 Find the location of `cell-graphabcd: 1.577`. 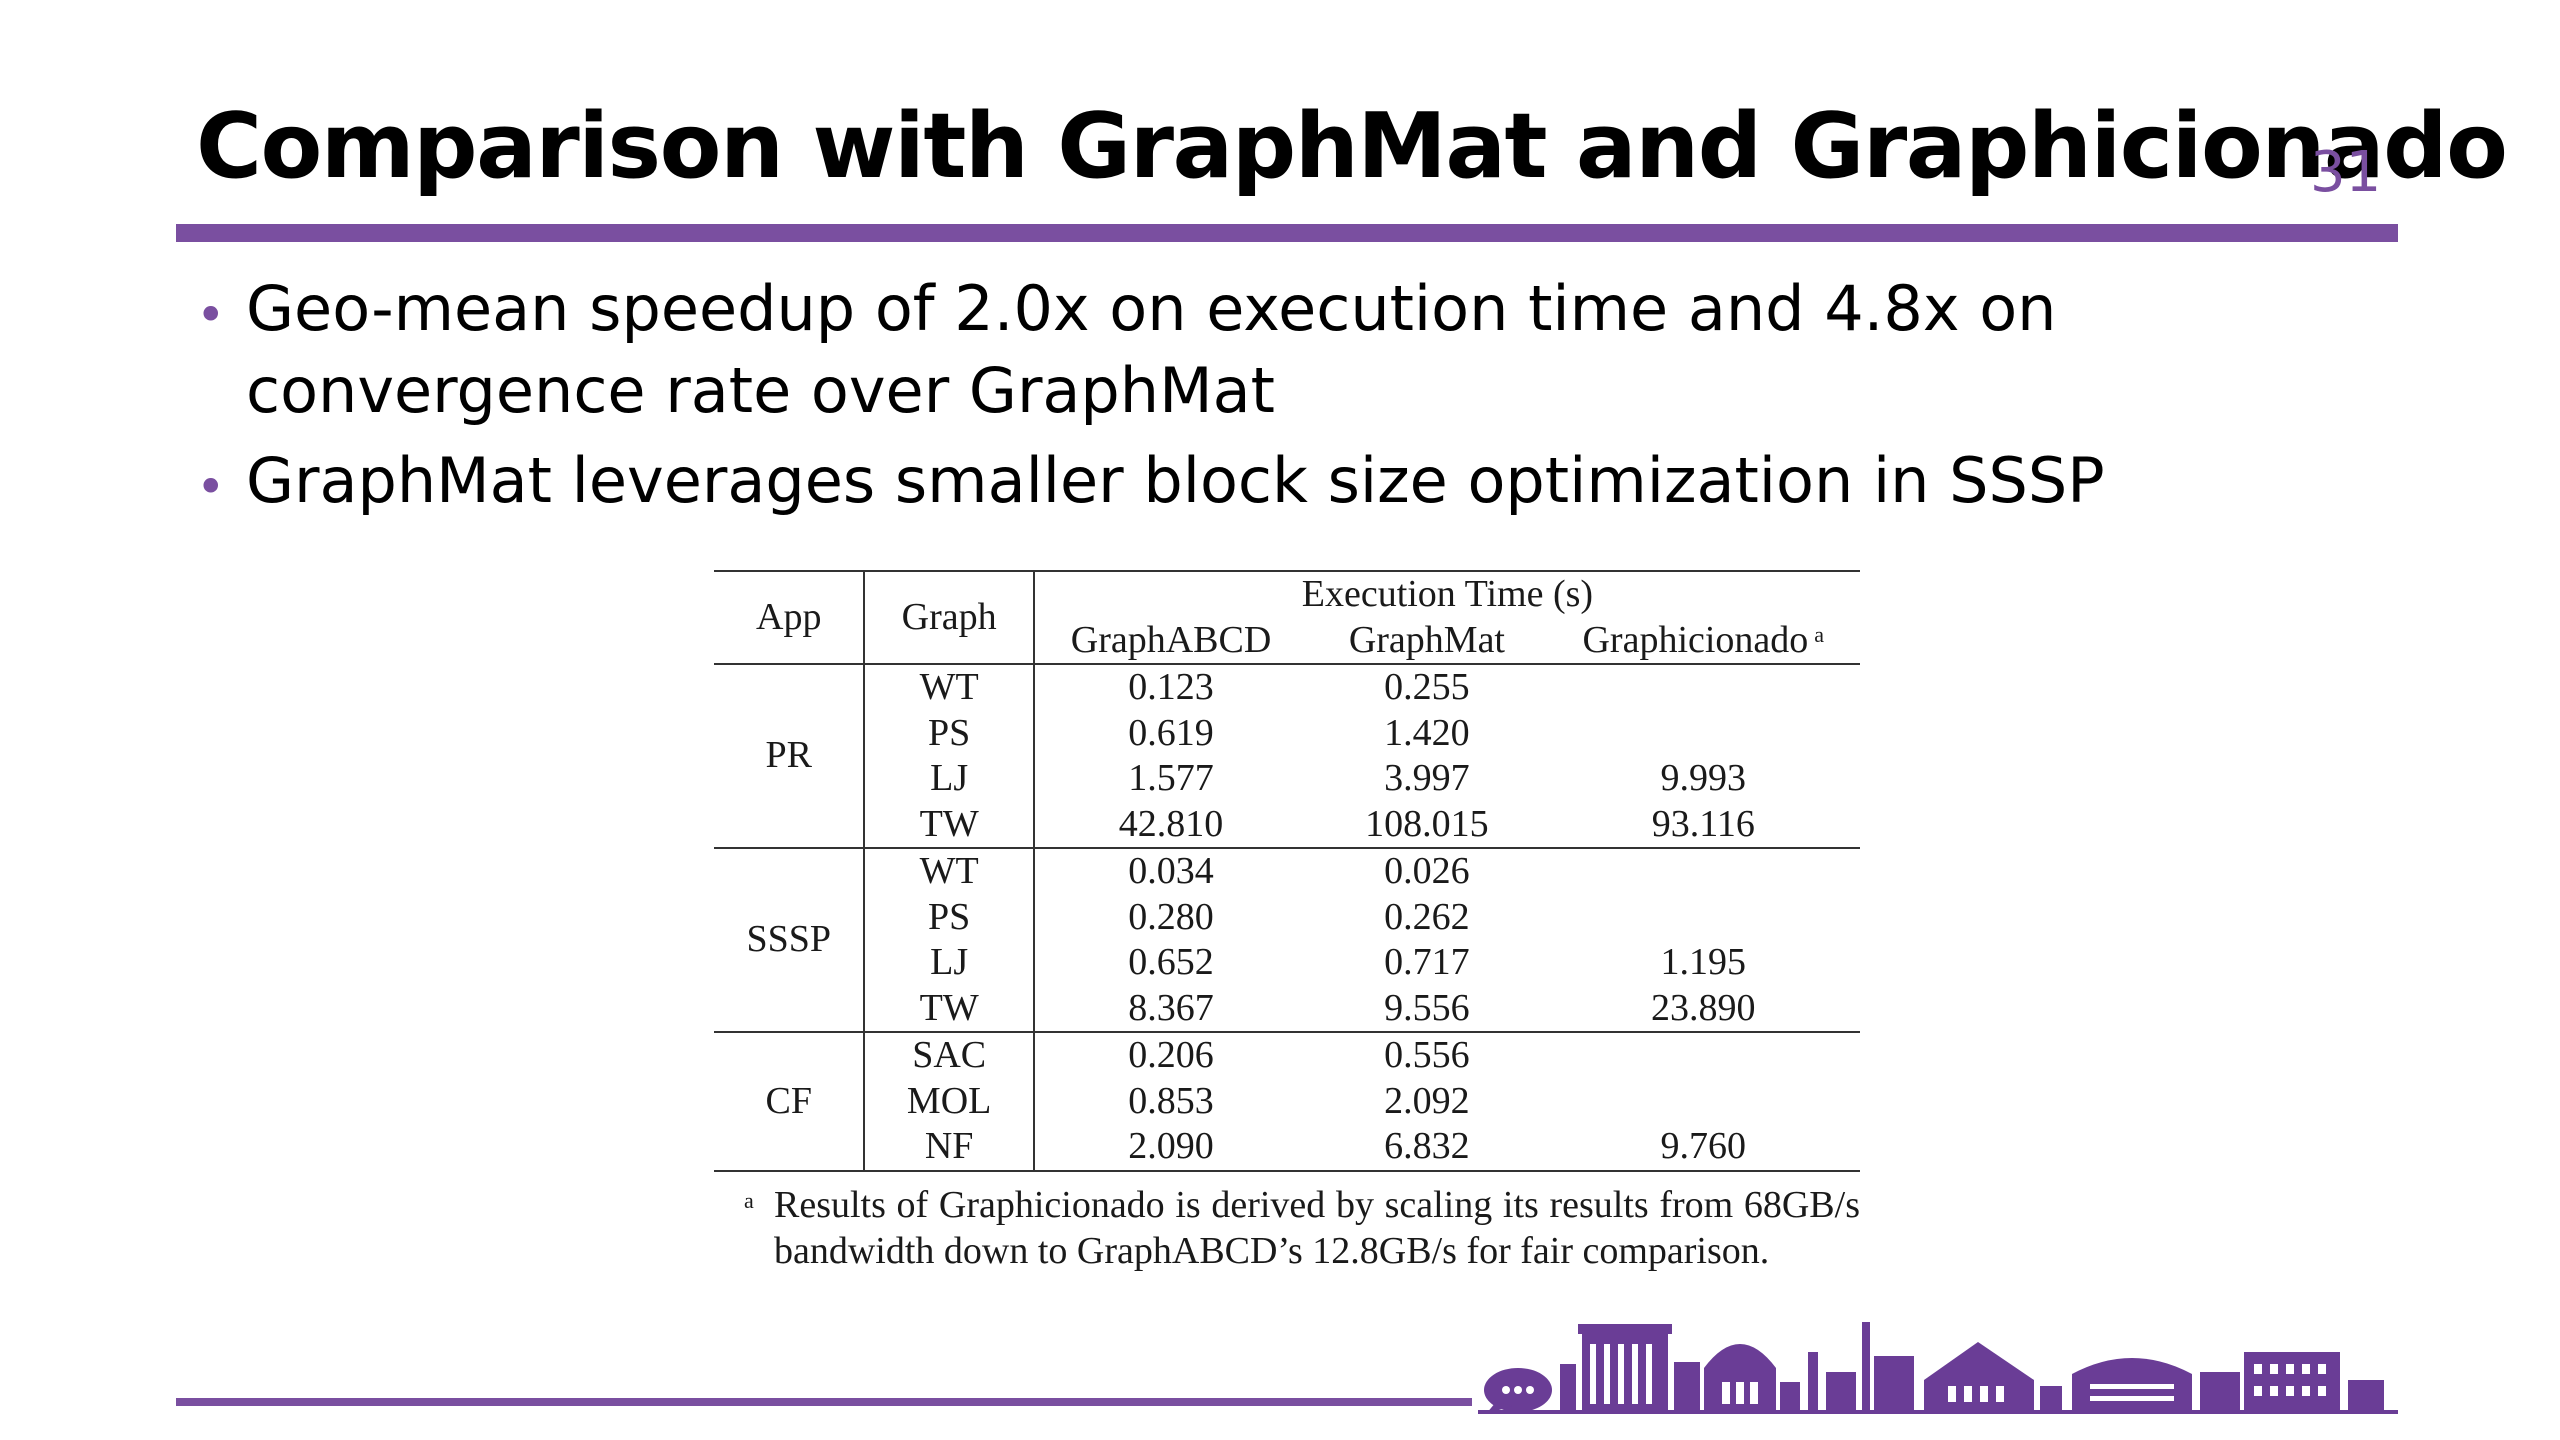

cell-graphabcd: 1.577 is located at coordinates (1171, 778).